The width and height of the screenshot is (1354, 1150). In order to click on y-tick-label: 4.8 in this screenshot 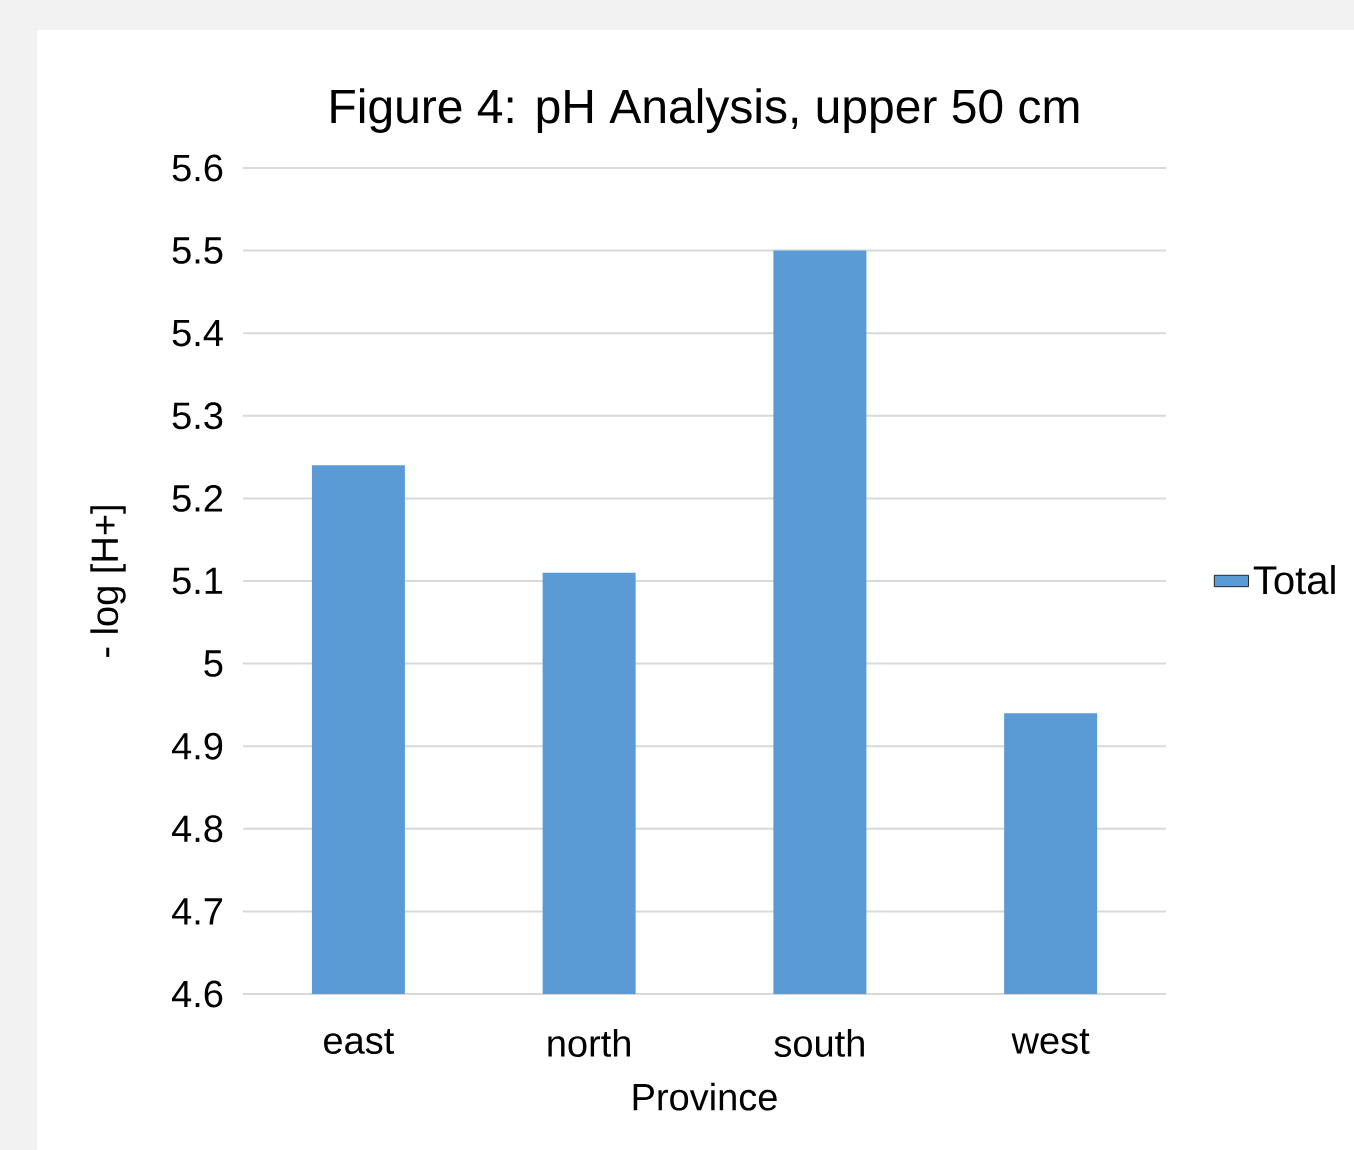, I will do `click(197, 829)`.